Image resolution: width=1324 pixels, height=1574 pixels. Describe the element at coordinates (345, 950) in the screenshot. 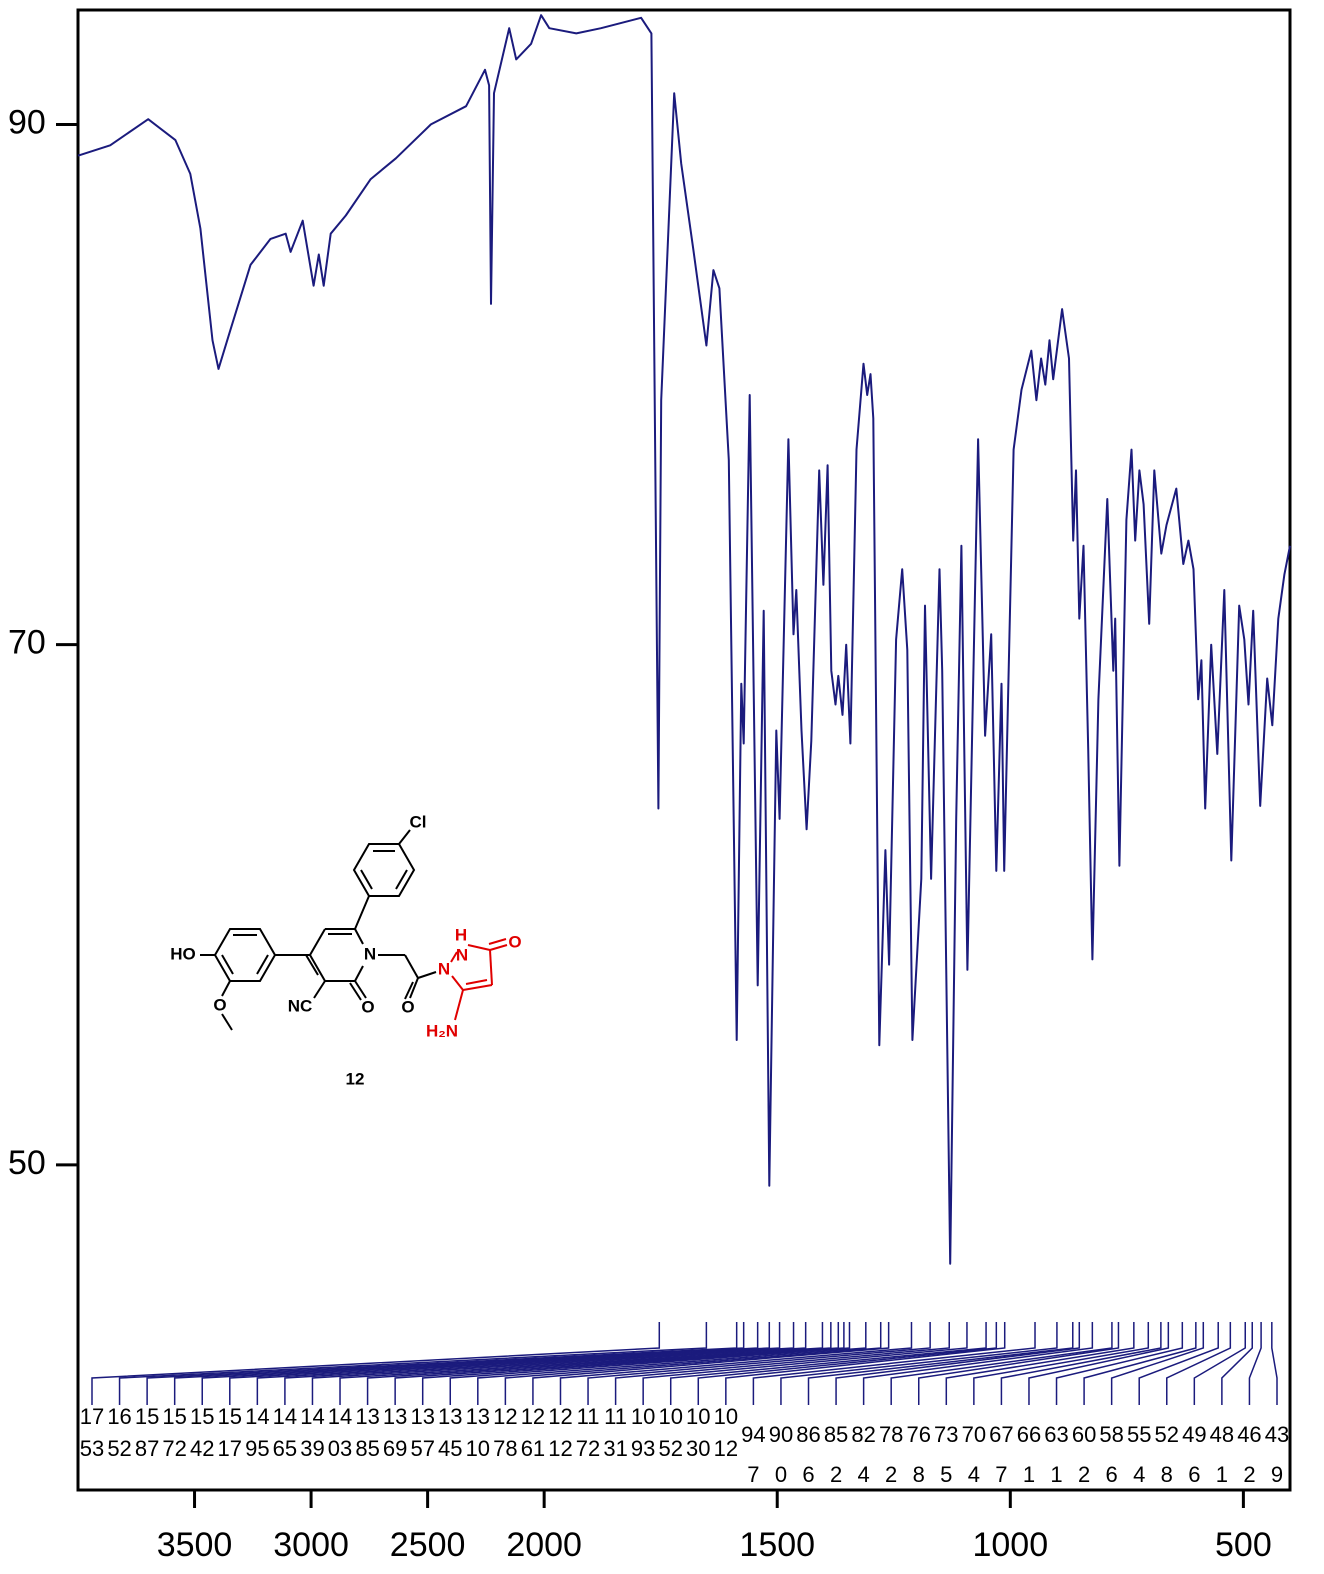

I see `chemical-structure: Cl HO O NC O N O N H N O H₂N 12` at that location.